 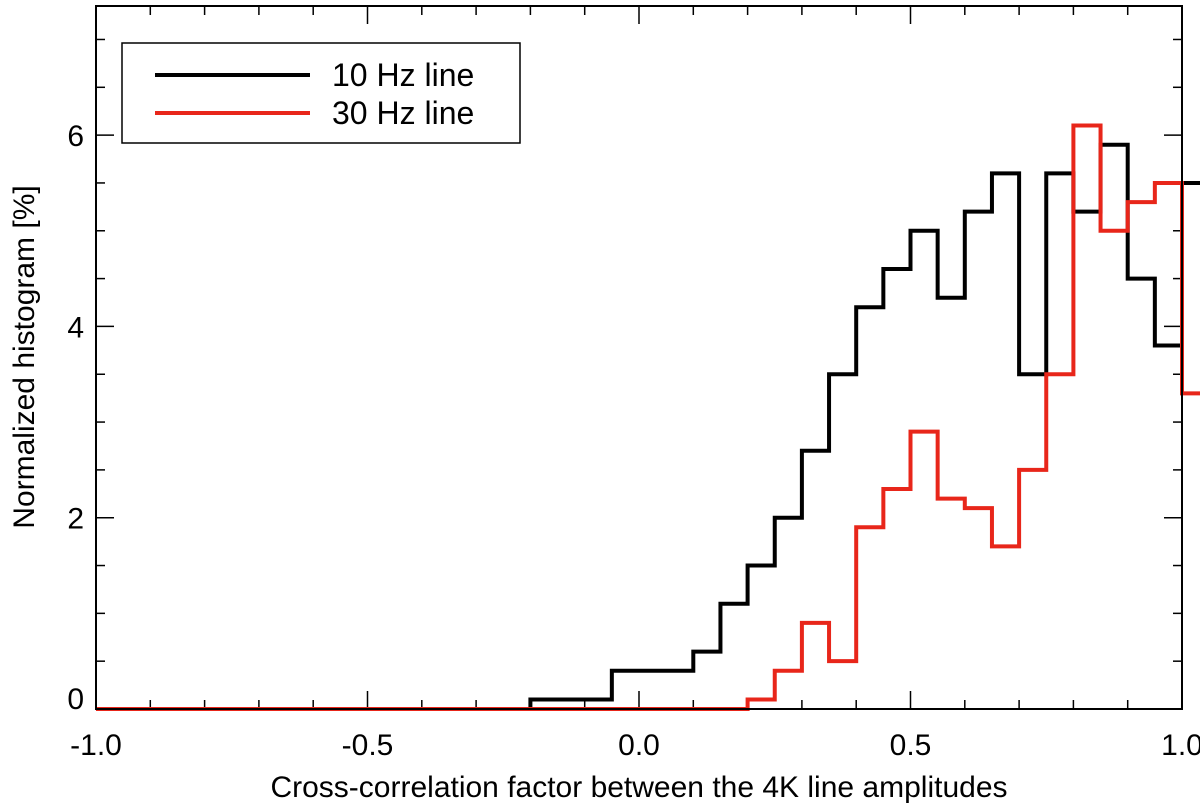 What do you see at coordinates (403, 75) in the screenshot?
I see `legend-label-10hz: 10 Hz line` at bounding box center [403, 75].